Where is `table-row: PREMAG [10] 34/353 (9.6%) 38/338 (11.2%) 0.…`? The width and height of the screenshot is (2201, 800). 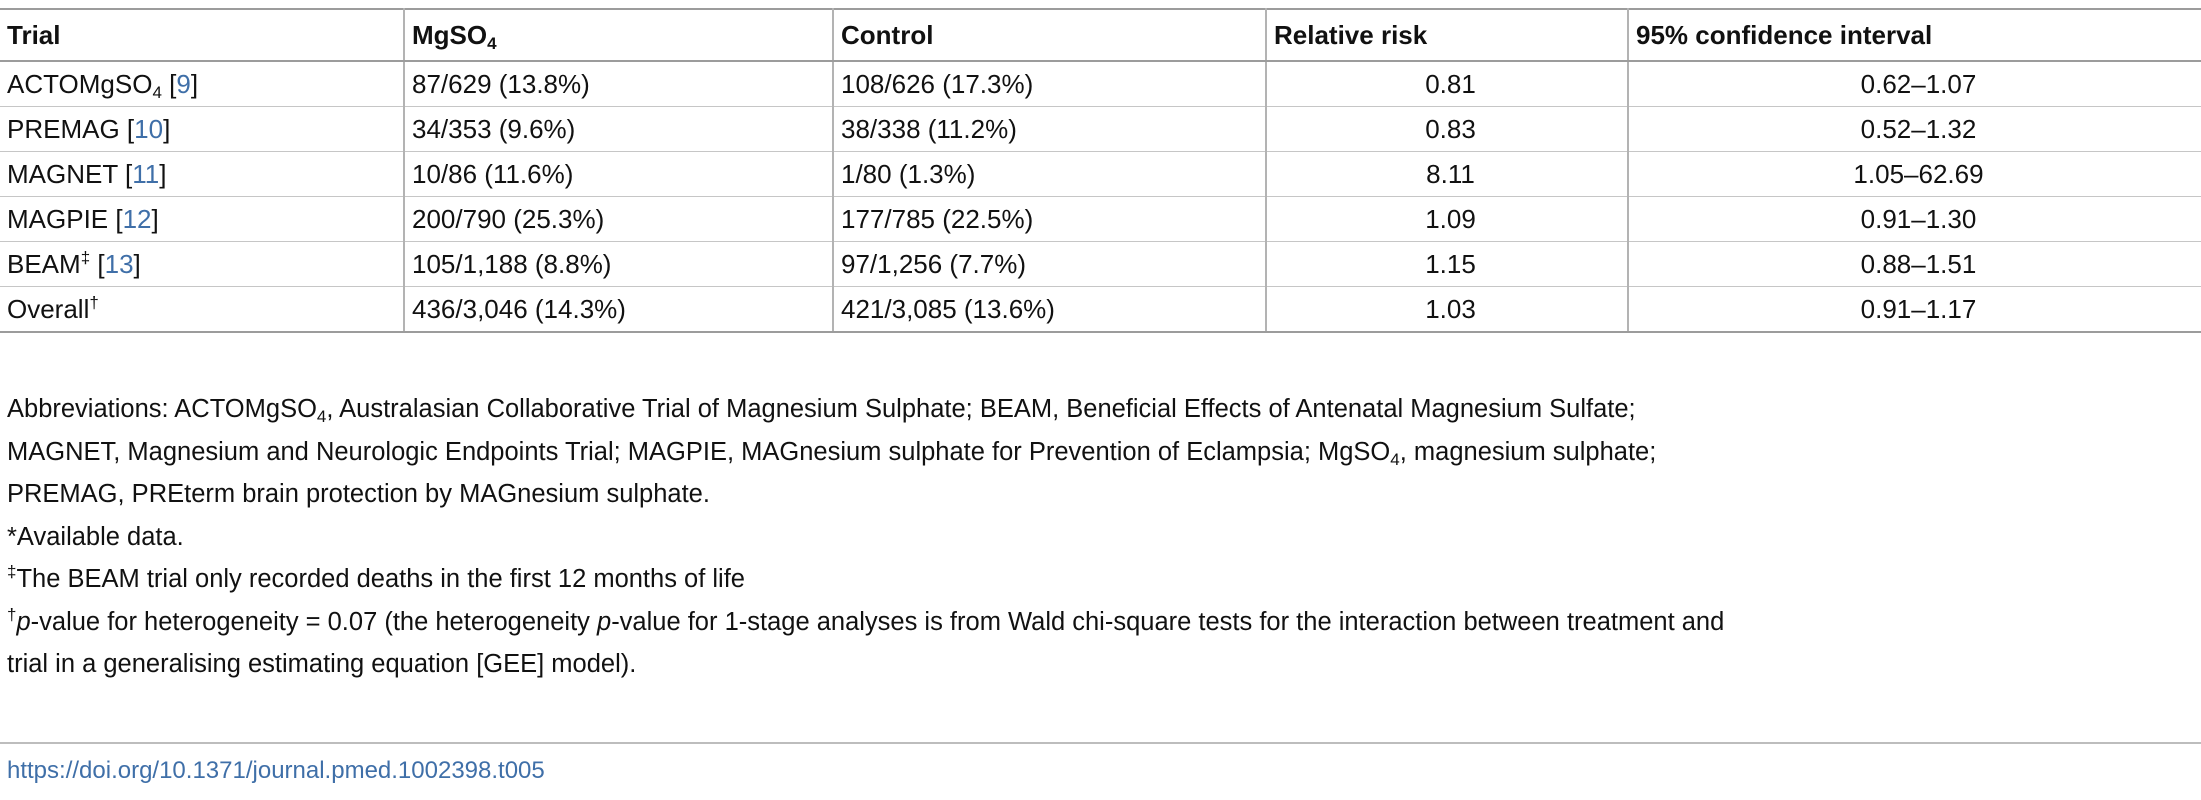 table-row: PREMAG [10] 34/353 (9.6%) 38/338 (11.2%) 0.… is located at coordinates (1100, 129).